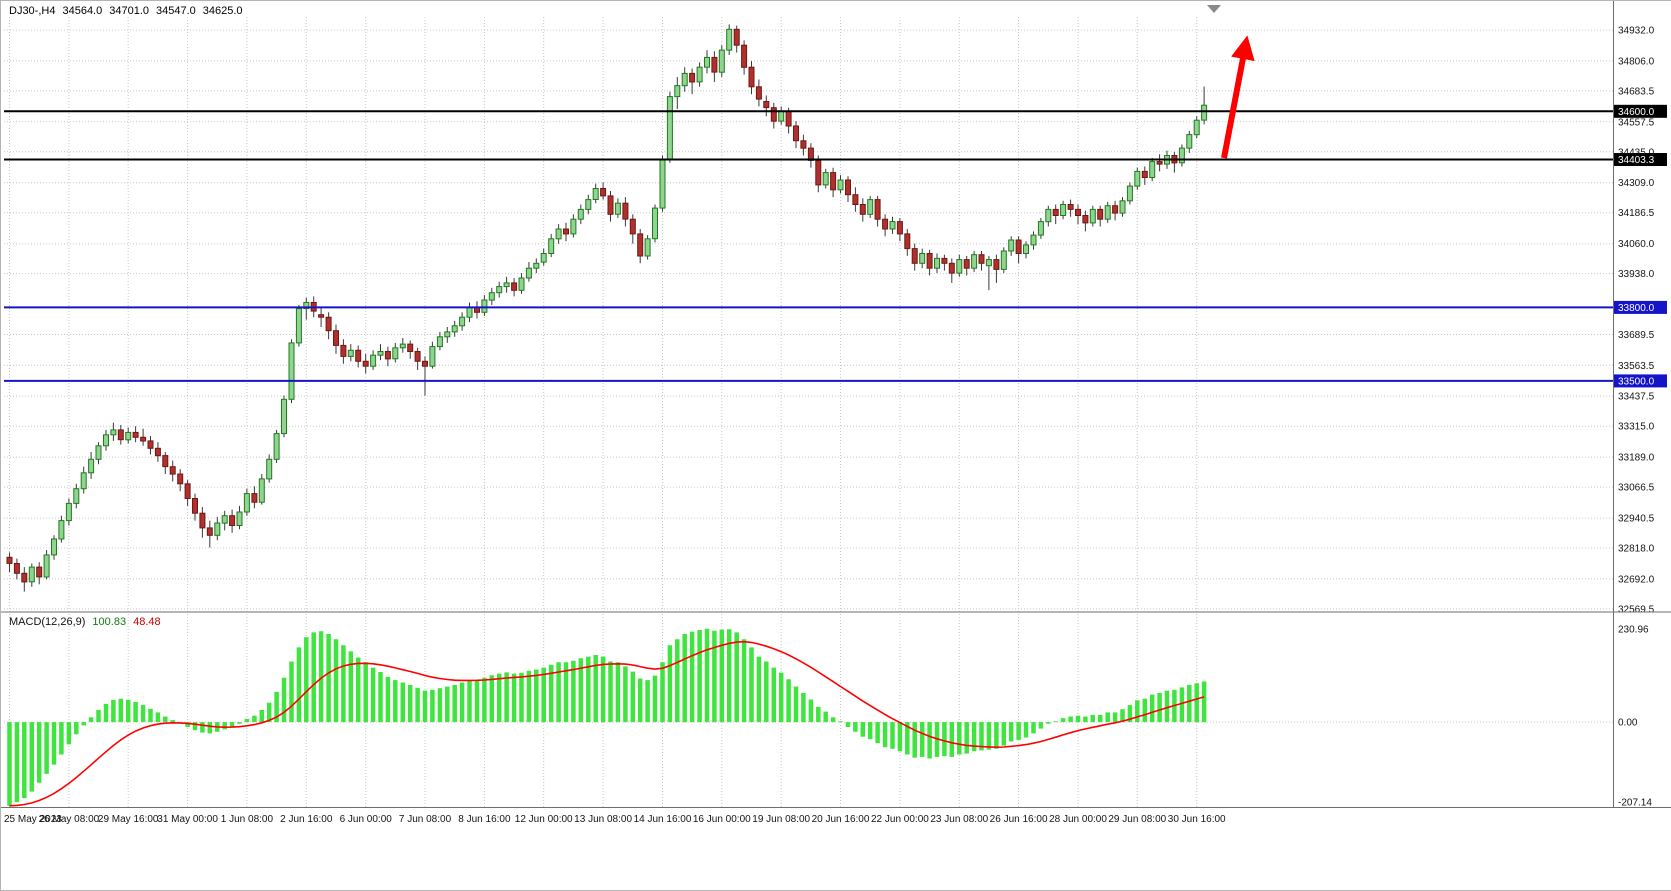 This screenshot has height=891, width=1671. Describe the element at coordinates (47, 622) in the screenshot. I see `macd-params-label: MACD(12,26,9)` at that location.